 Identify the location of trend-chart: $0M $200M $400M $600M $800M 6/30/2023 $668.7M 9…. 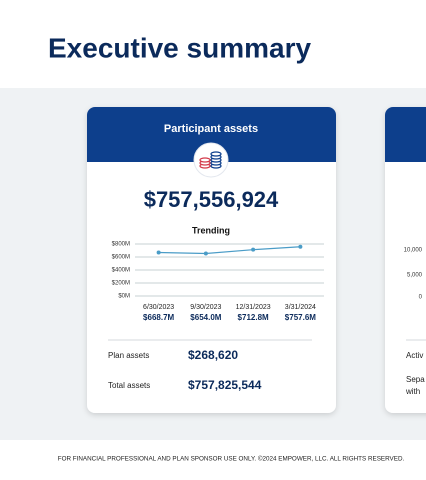
(218, 282).